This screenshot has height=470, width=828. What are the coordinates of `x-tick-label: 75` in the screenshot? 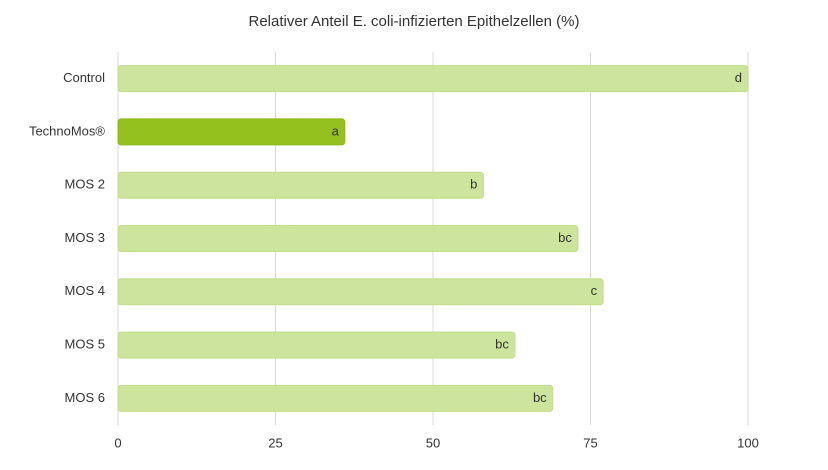 It's located at (590, 442).